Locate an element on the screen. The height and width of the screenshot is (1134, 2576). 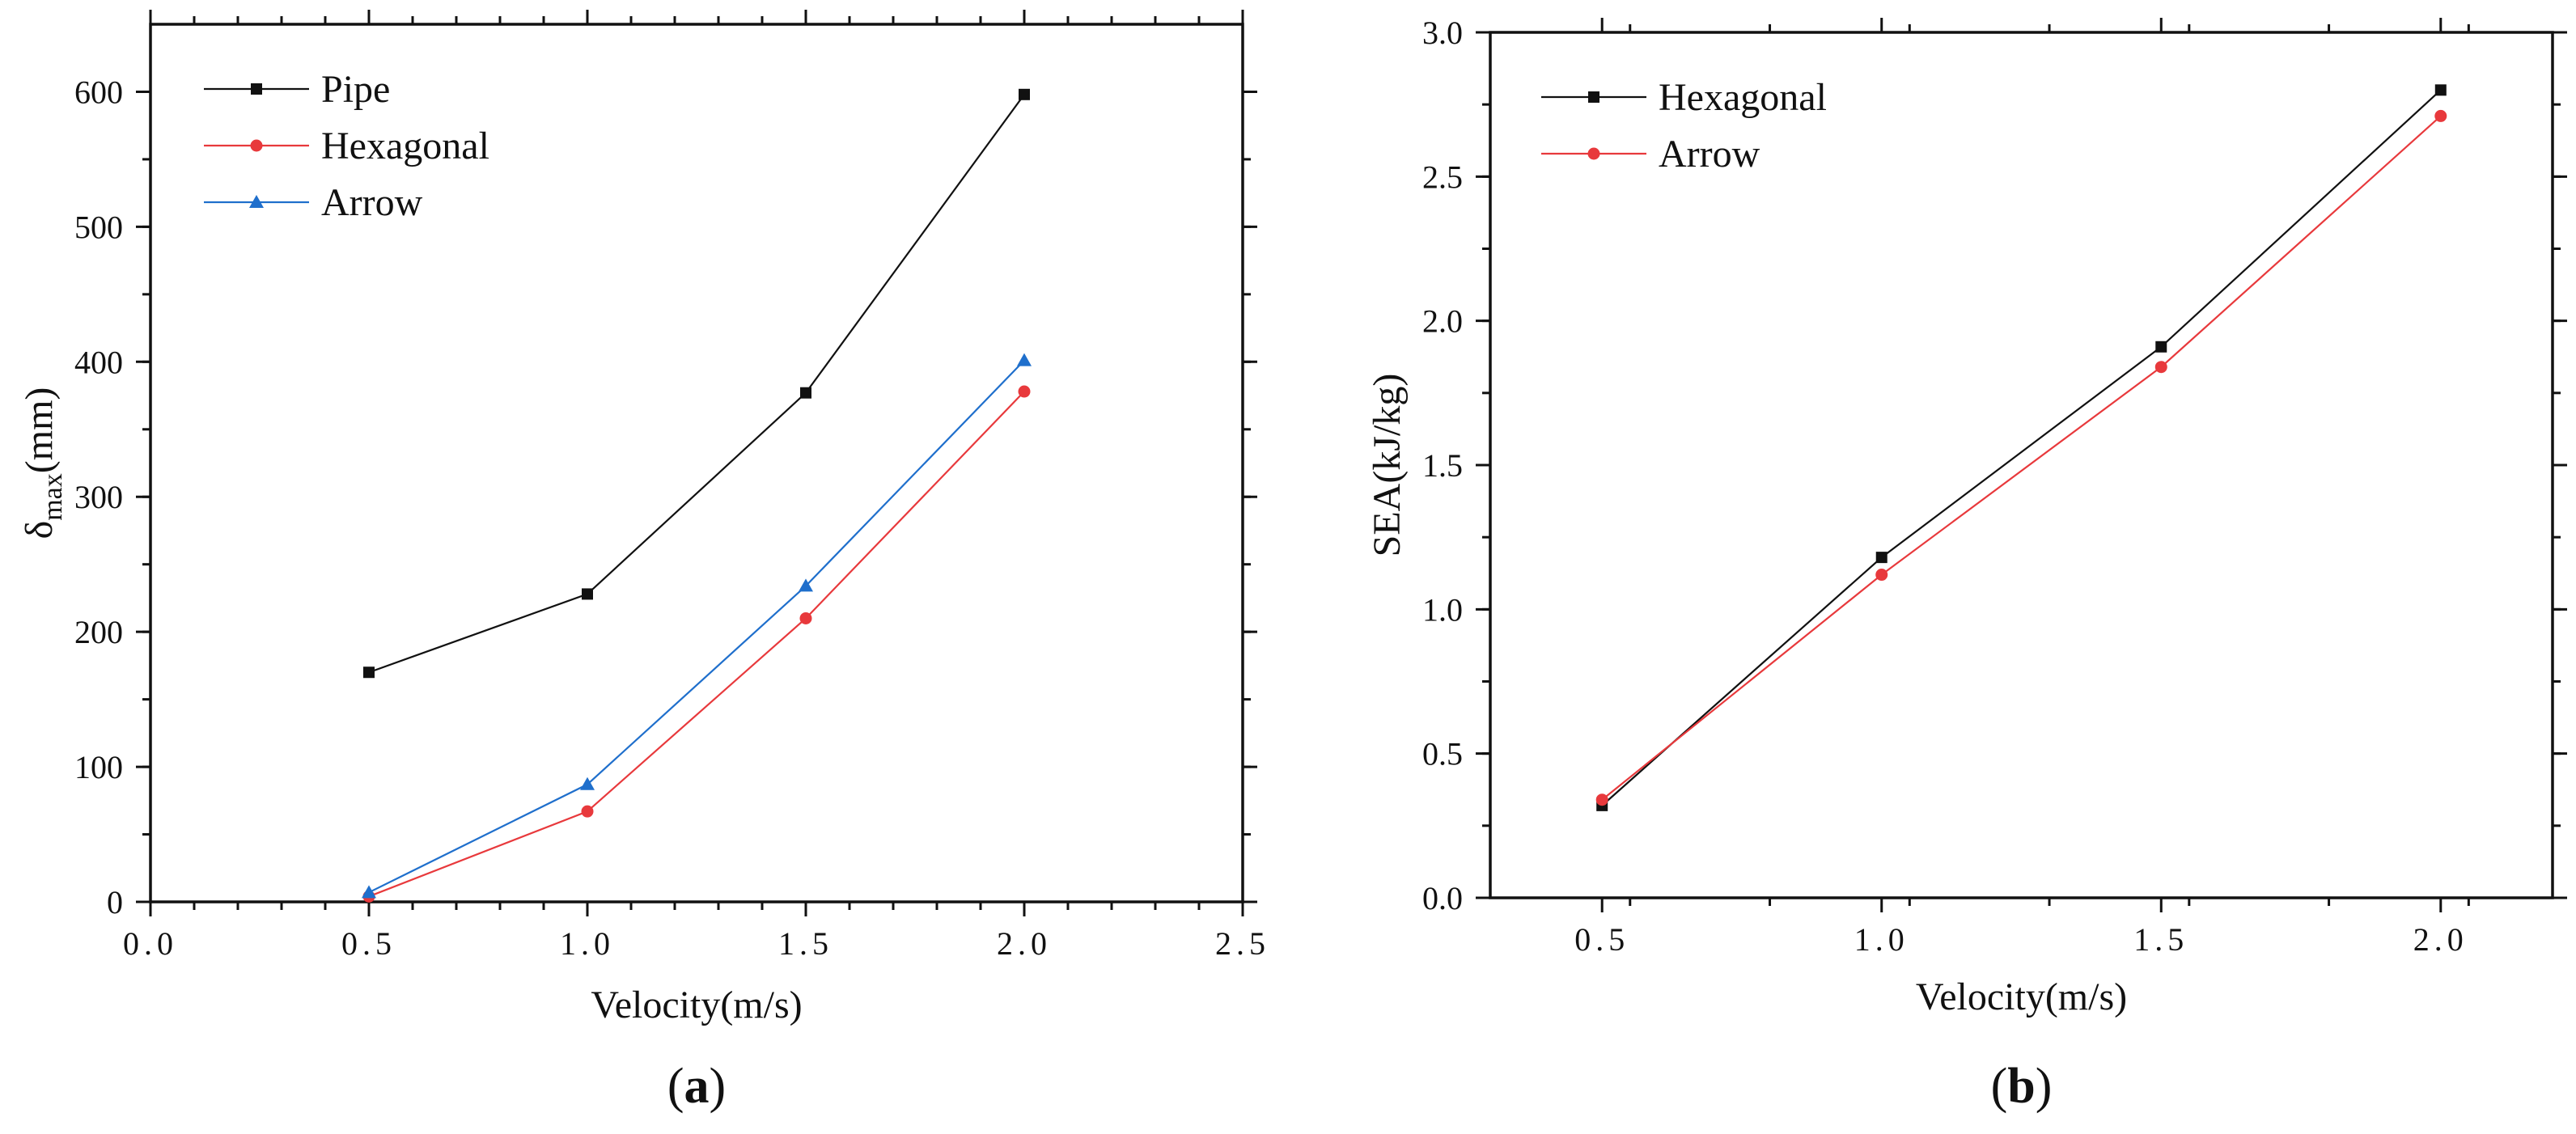
y-tick-label: 100 is located at coordinates (98, 767).